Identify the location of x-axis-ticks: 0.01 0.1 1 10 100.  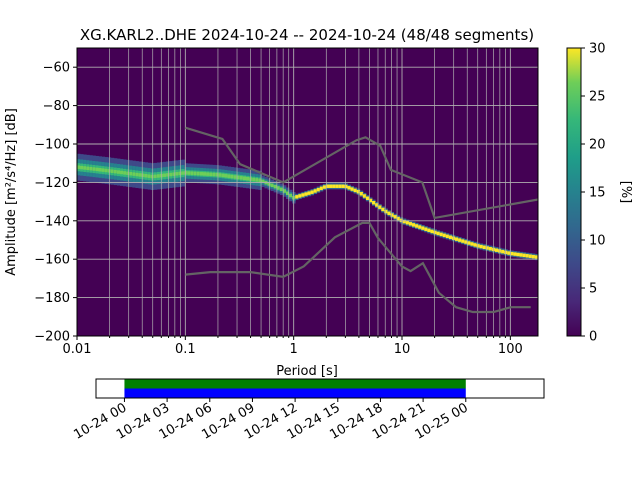
(293, 346).